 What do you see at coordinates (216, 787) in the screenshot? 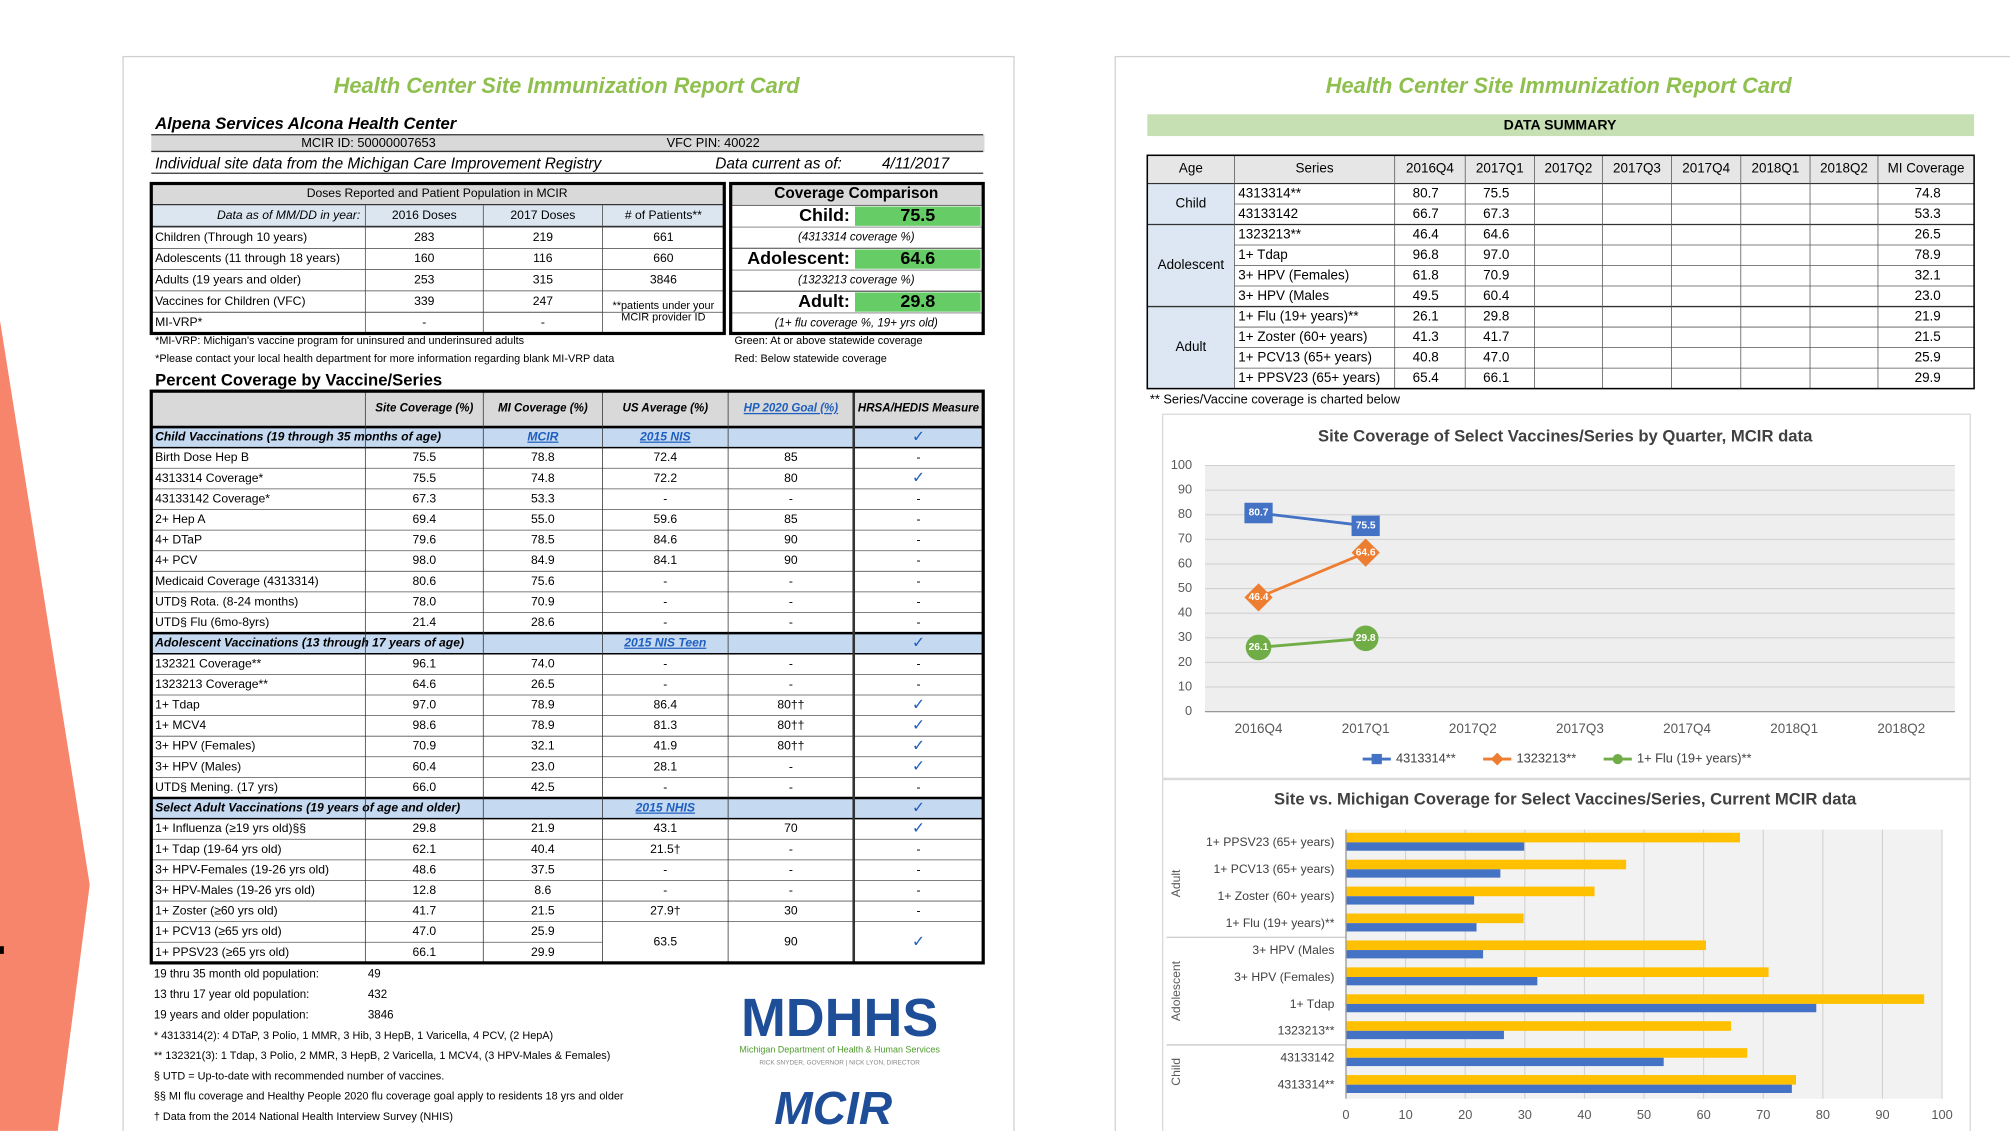
I see `text: UTD§ Mening. (17 yrs)` at bounding box center [216, 787].